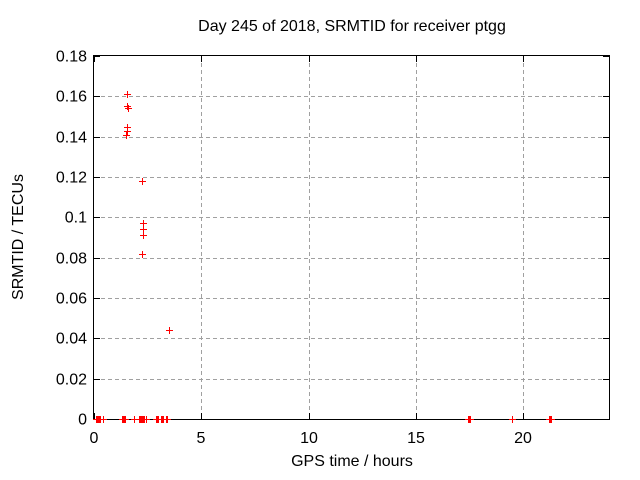 The height and width of the screenshot is (480, 640). I want to click on y-tick-label: 0.18, so click(71, 57).